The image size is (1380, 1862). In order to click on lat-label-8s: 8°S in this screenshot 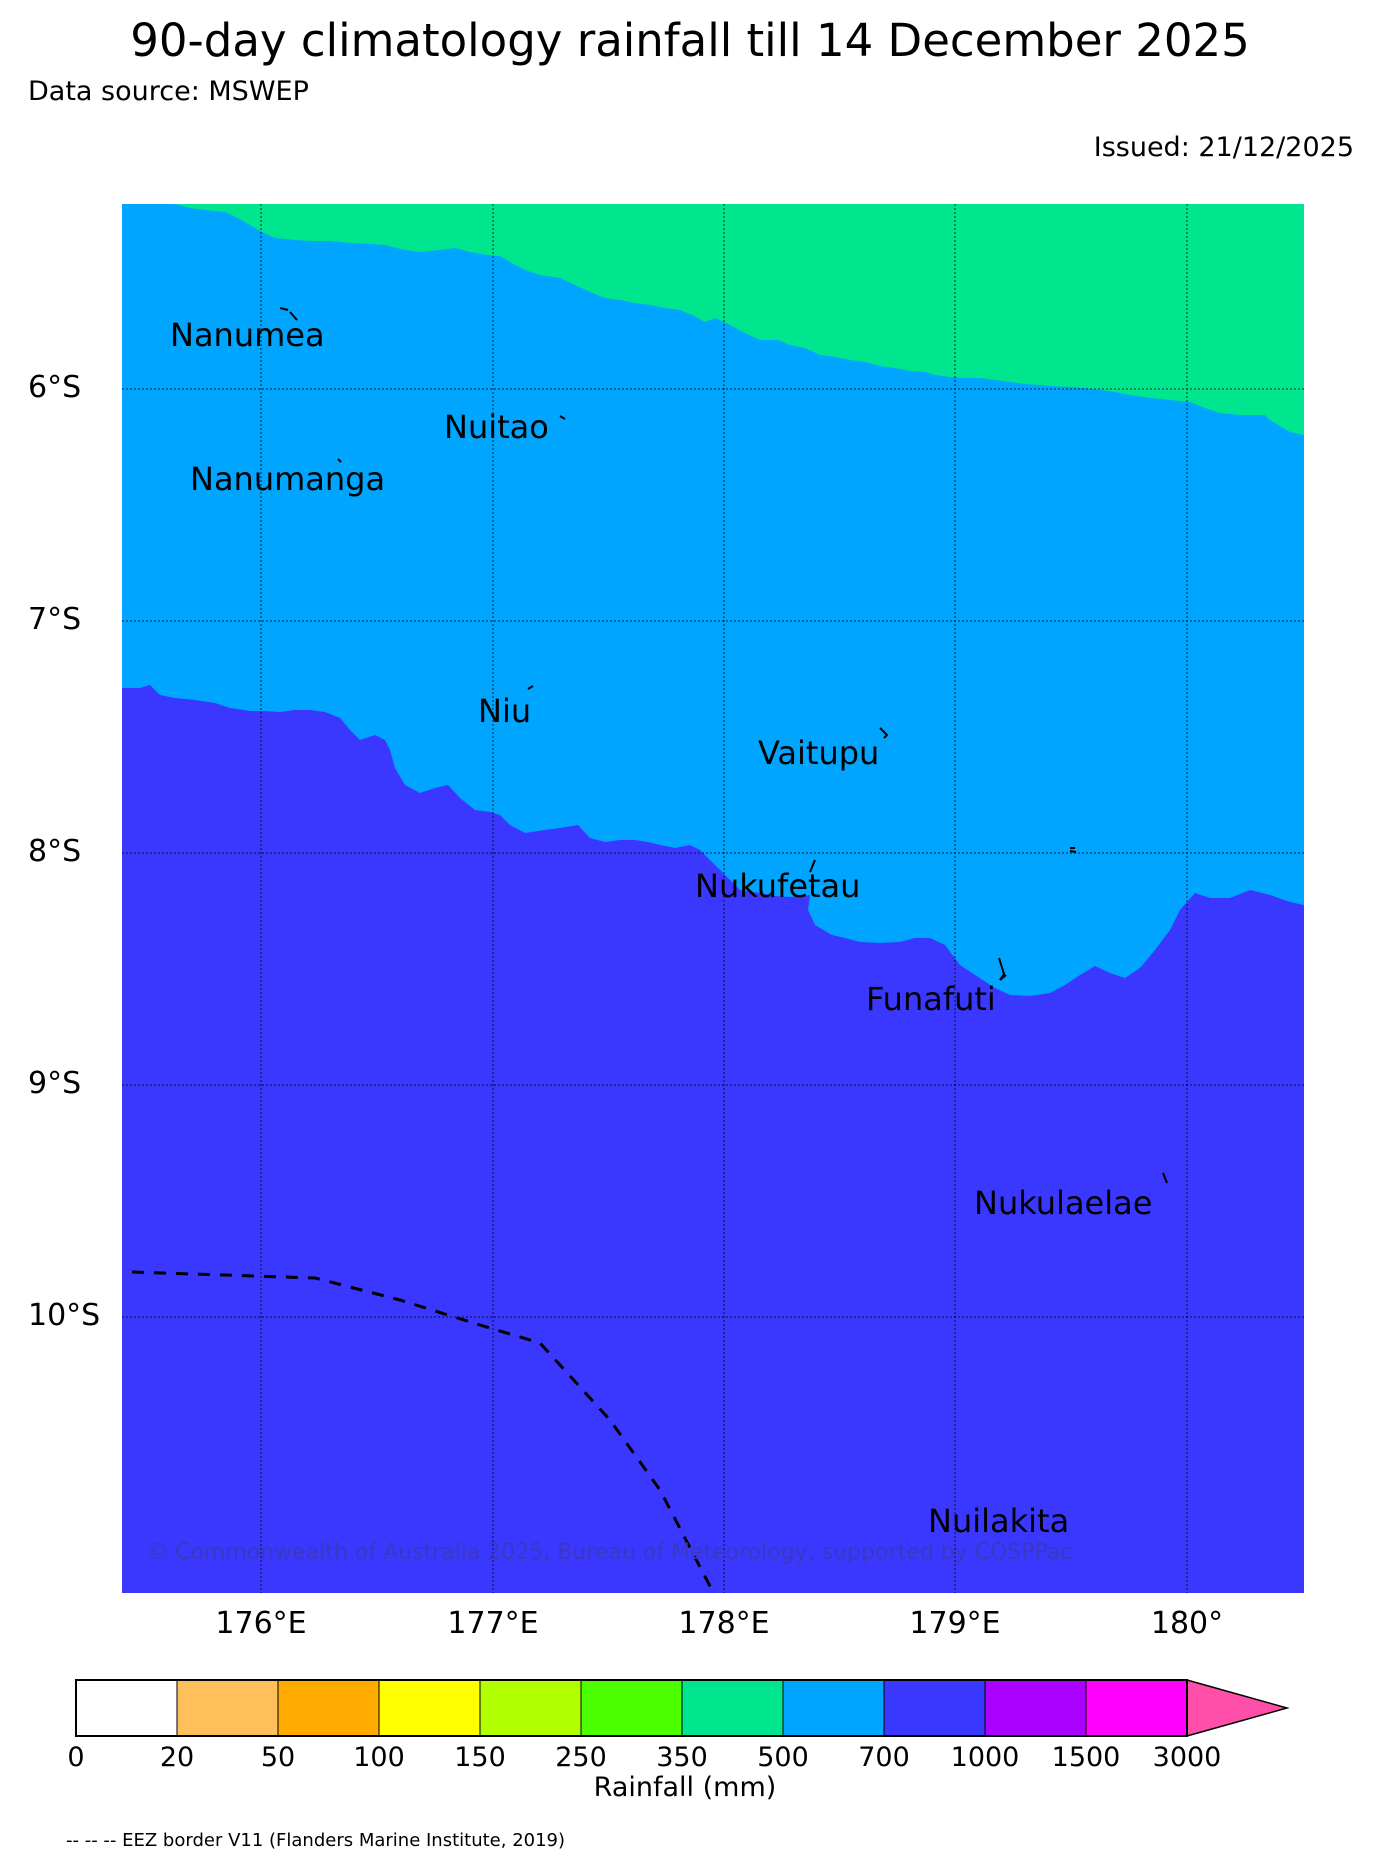, I will do `click(55, 851)`.